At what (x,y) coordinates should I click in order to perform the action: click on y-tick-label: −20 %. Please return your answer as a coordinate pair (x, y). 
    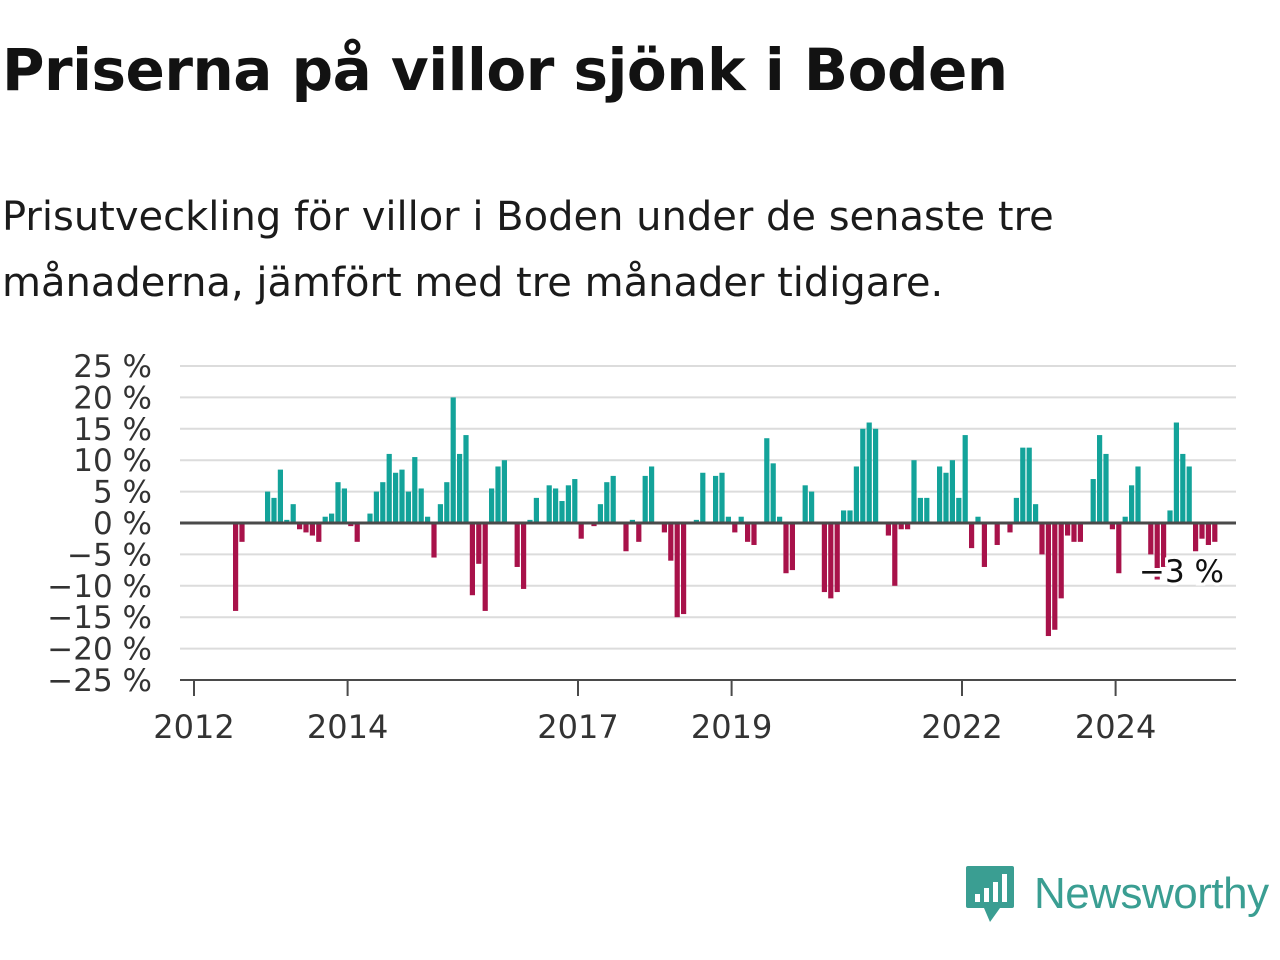
    Looking at the image, I should click on (99, 650).